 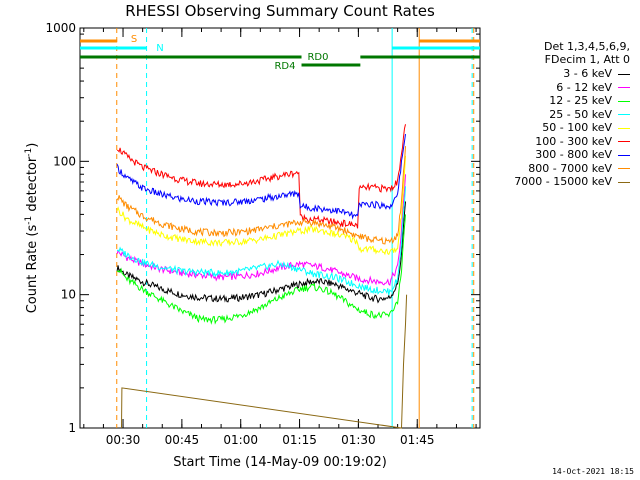 What do you see at coordinates (573, 141) in the screenshot?
I see `legend-item-label: 100 - 300 keV` at bounding box center [573, 141].